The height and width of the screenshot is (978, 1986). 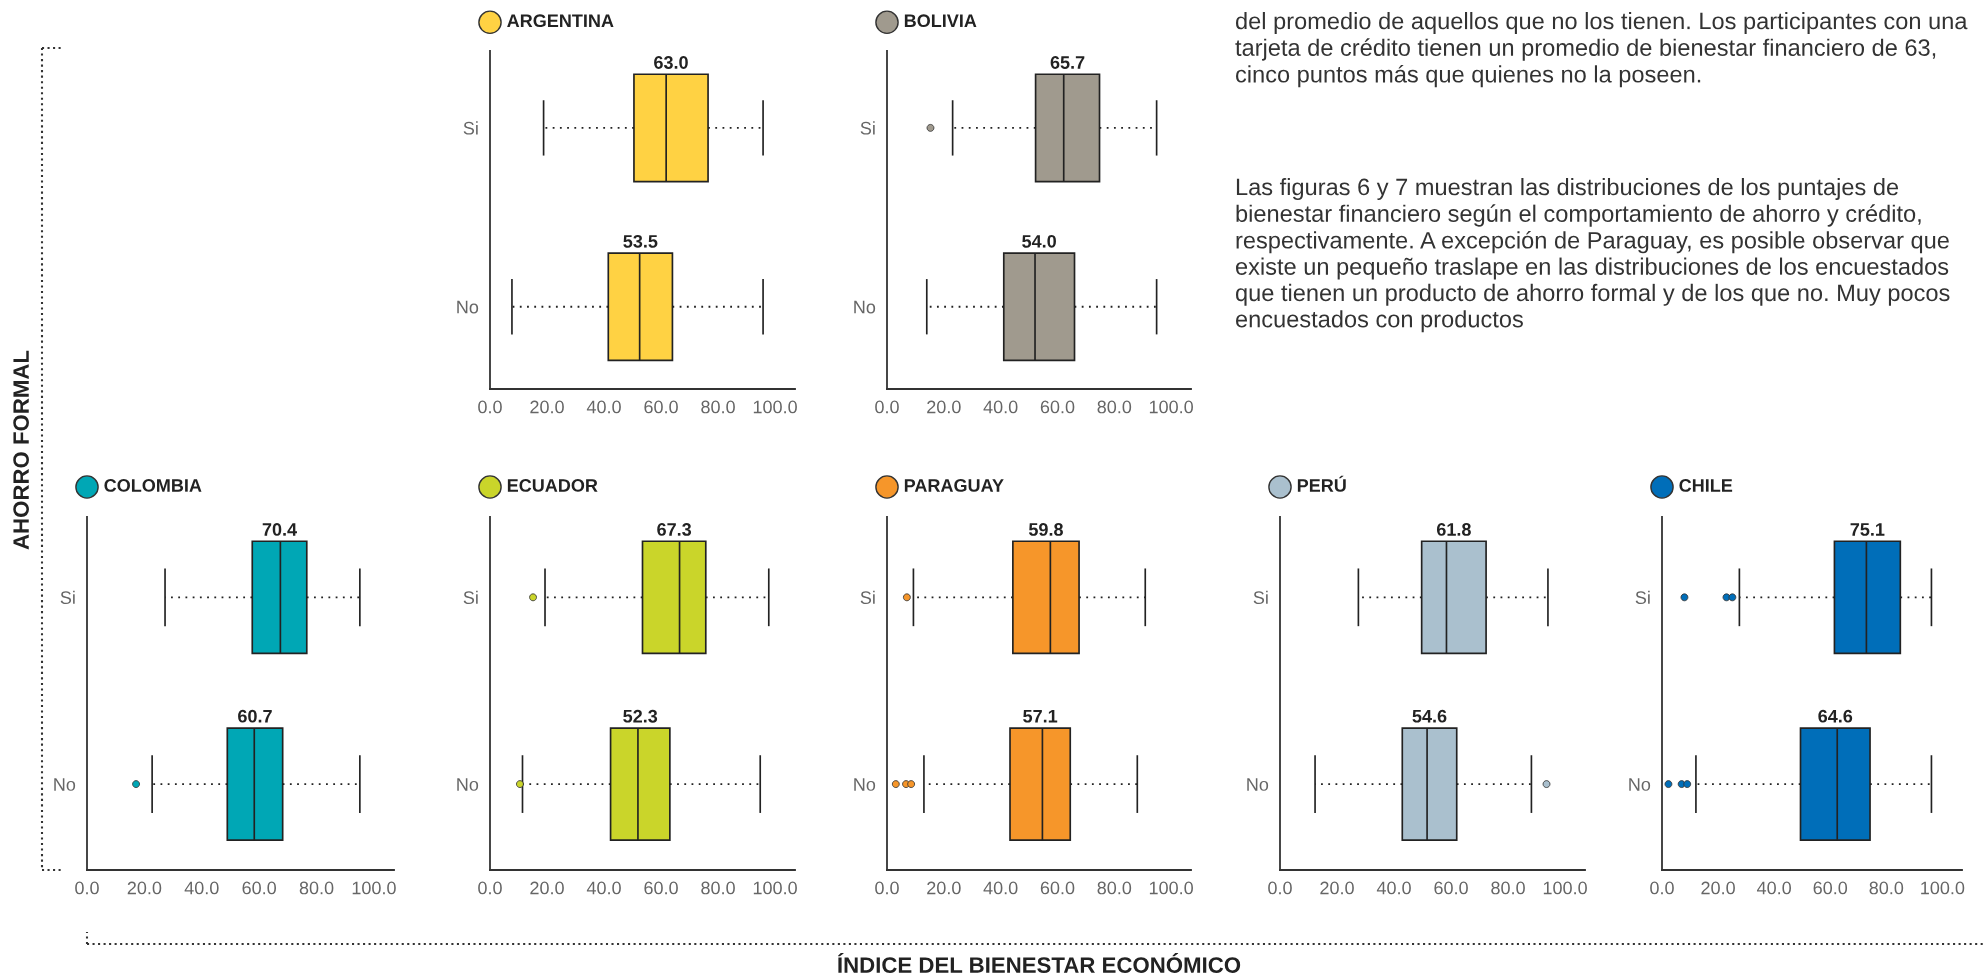 What do you see at coordinates (674, 529) in the screenshot?
I see `text: 67.3` at bounding box center [674, 529].